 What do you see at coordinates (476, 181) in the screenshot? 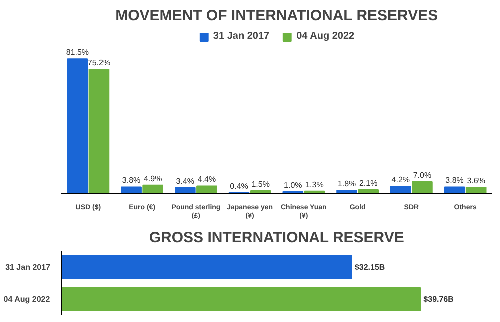
I see `data-label: 3.6%` at bounding box center [476, 181].